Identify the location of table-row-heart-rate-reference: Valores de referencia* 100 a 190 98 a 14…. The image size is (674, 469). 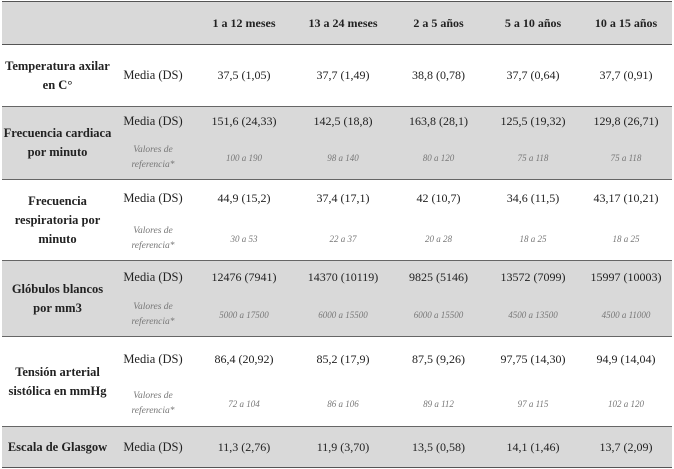
(337, 158).